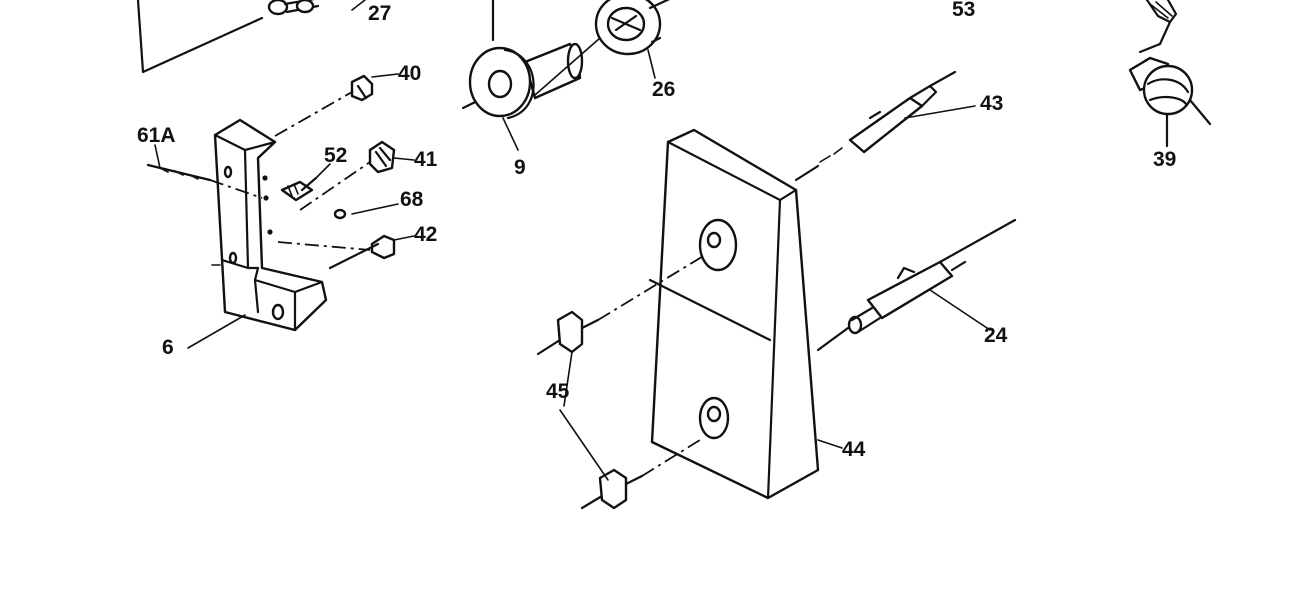 The width and height of the screenshot is (1313, 614). What do you see at coordinates (426, 159) in the screenshot?
I see `callout-41: 41` at bounding box center [426, 159].